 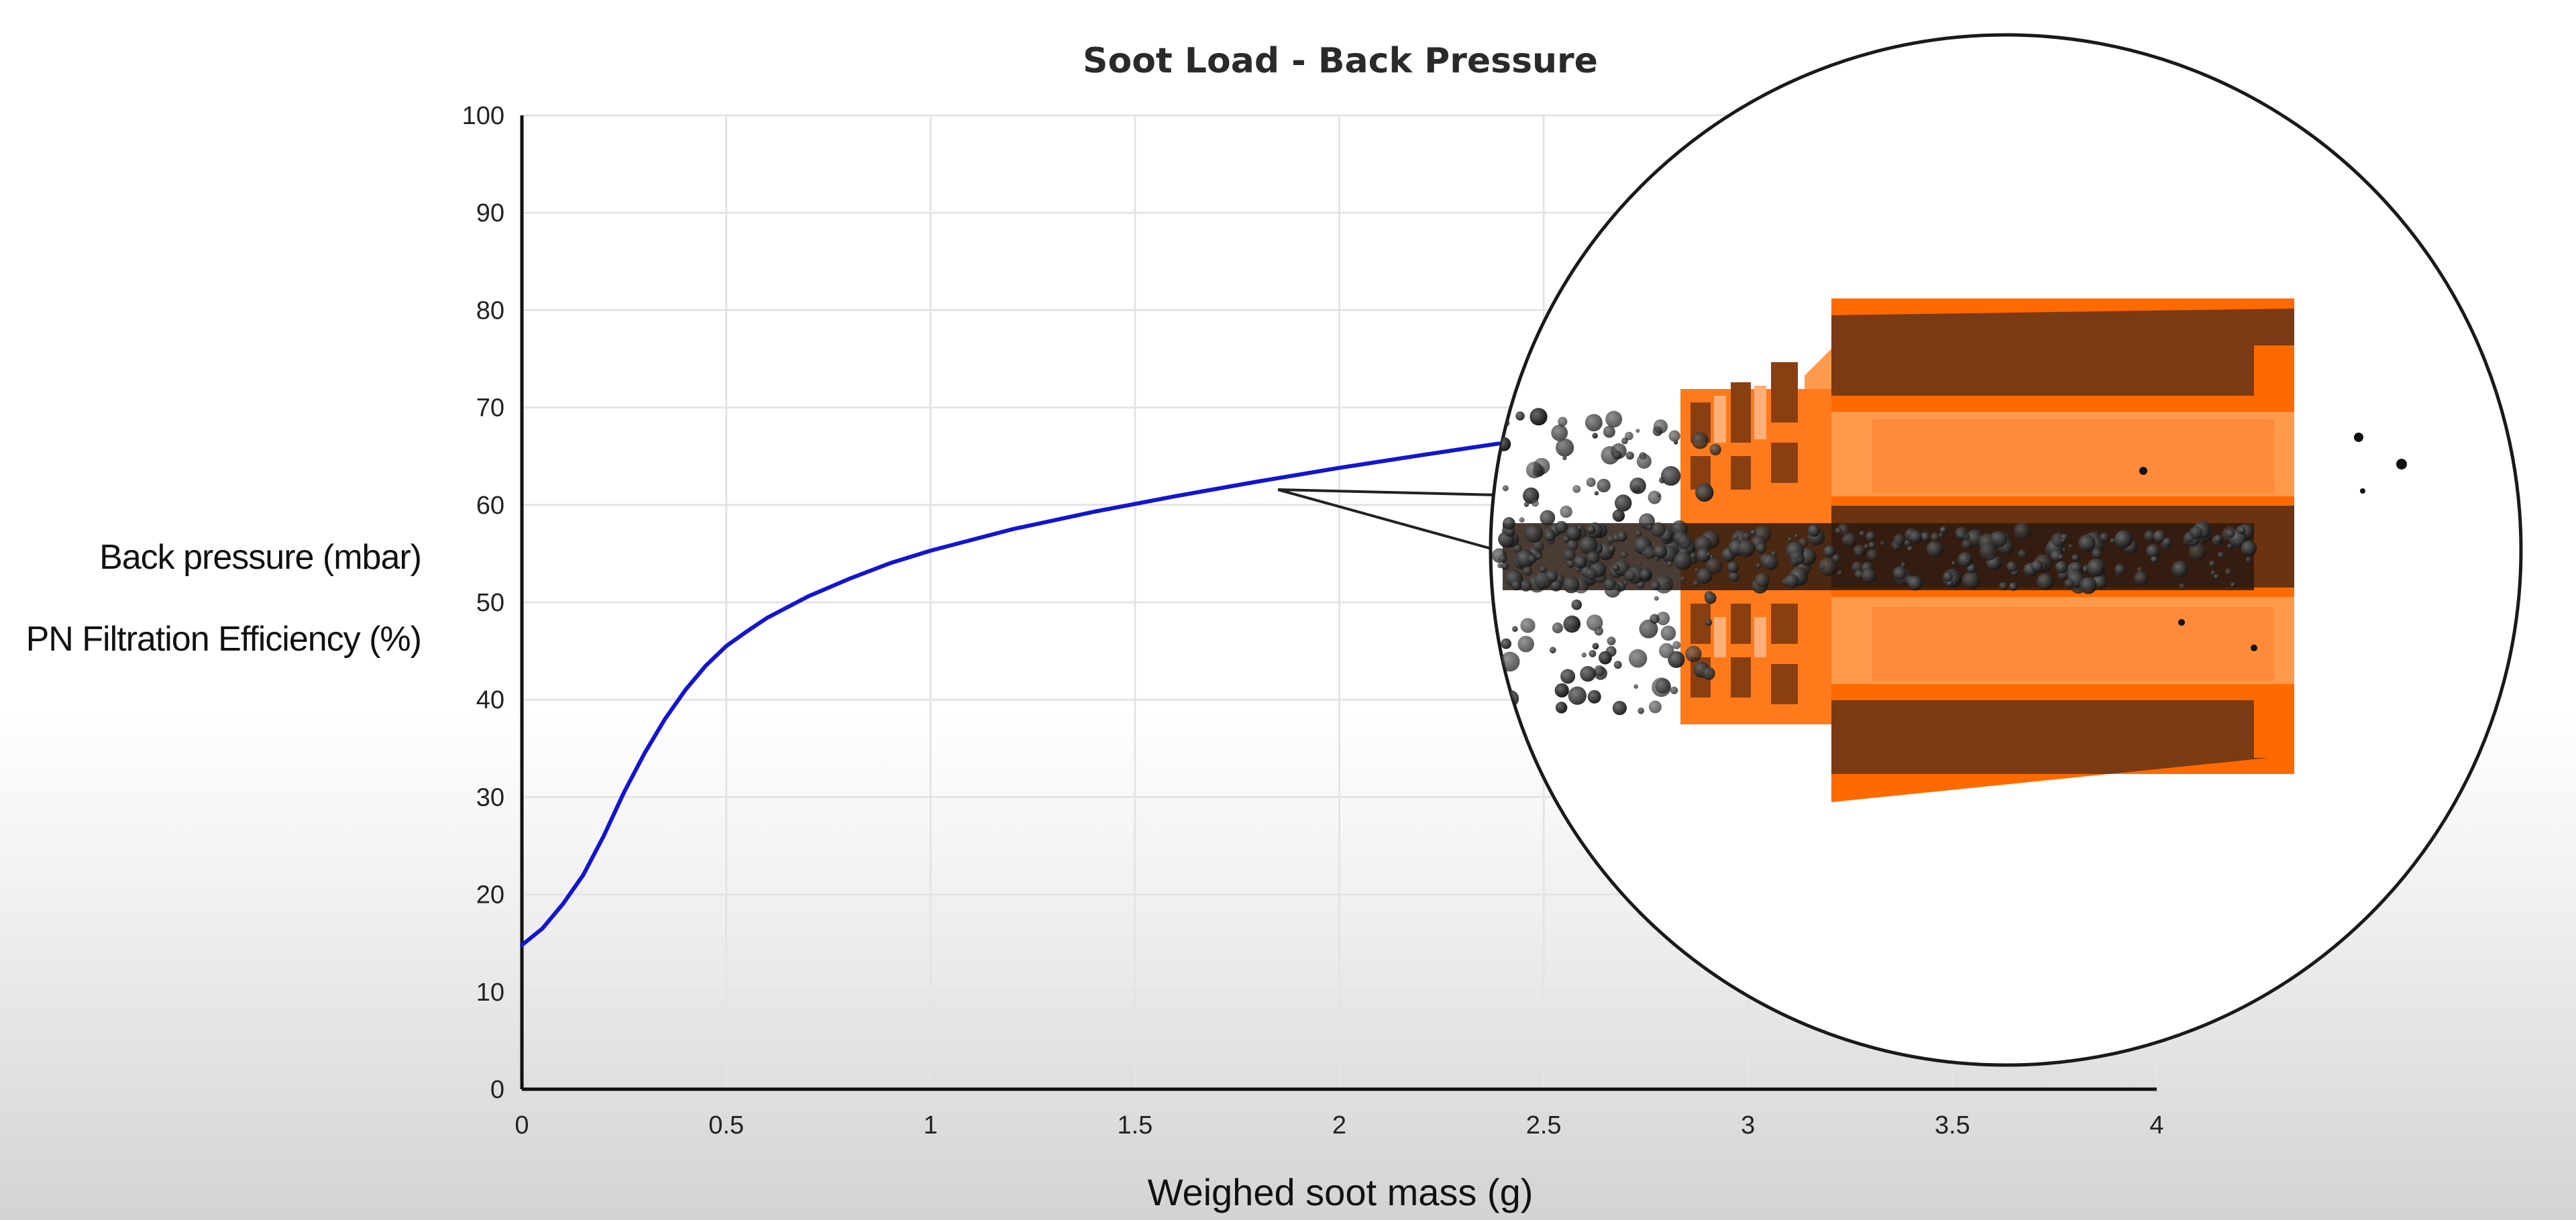 I want to click on x-tick-label: 0.5, so click(x=726, y=1125).